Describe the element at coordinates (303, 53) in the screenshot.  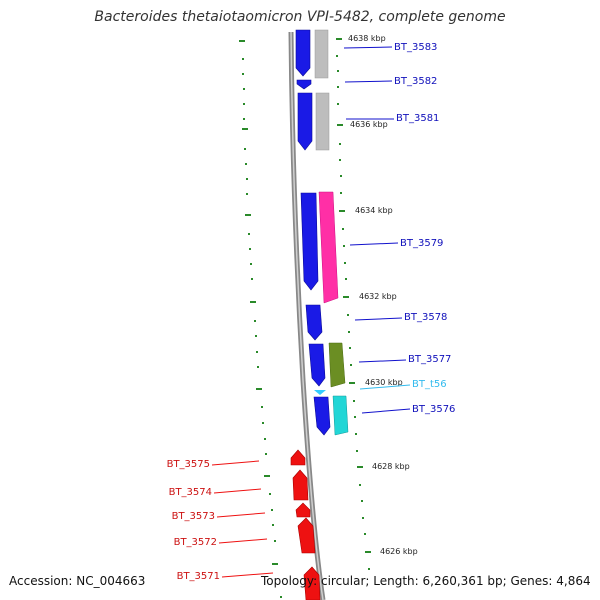
I see `gene-bt3583` at that location.